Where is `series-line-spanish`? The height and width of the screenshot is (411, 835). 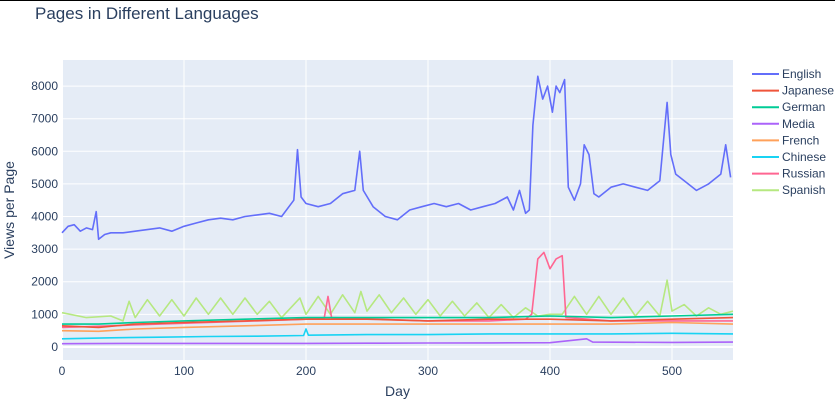
series-line-spanish is located at coordinates (397, 300).